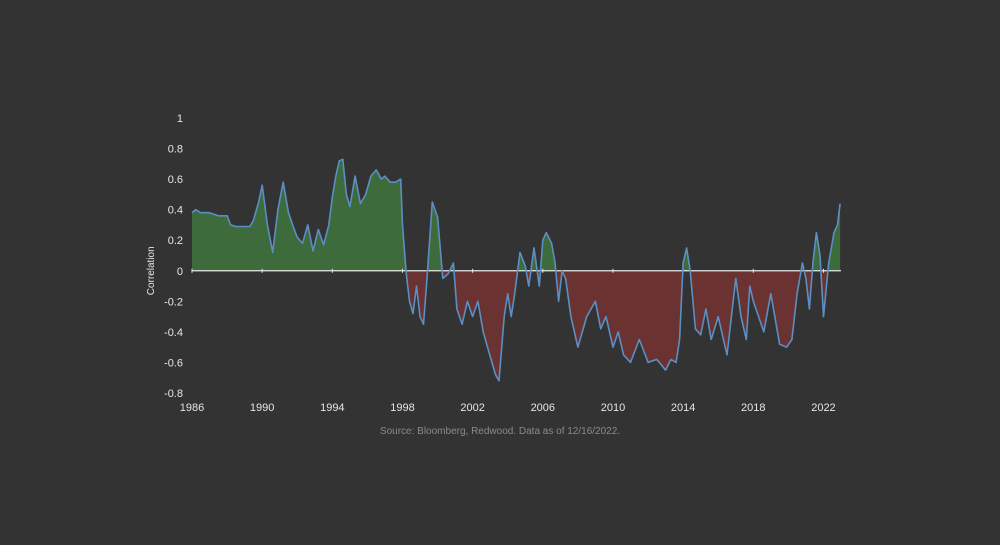 The width and height of the screenshot is (1000, 545). Describe the element at coordinates (173, 363) in the screenshot. I see `y-tick-label: -0.6` at that location.